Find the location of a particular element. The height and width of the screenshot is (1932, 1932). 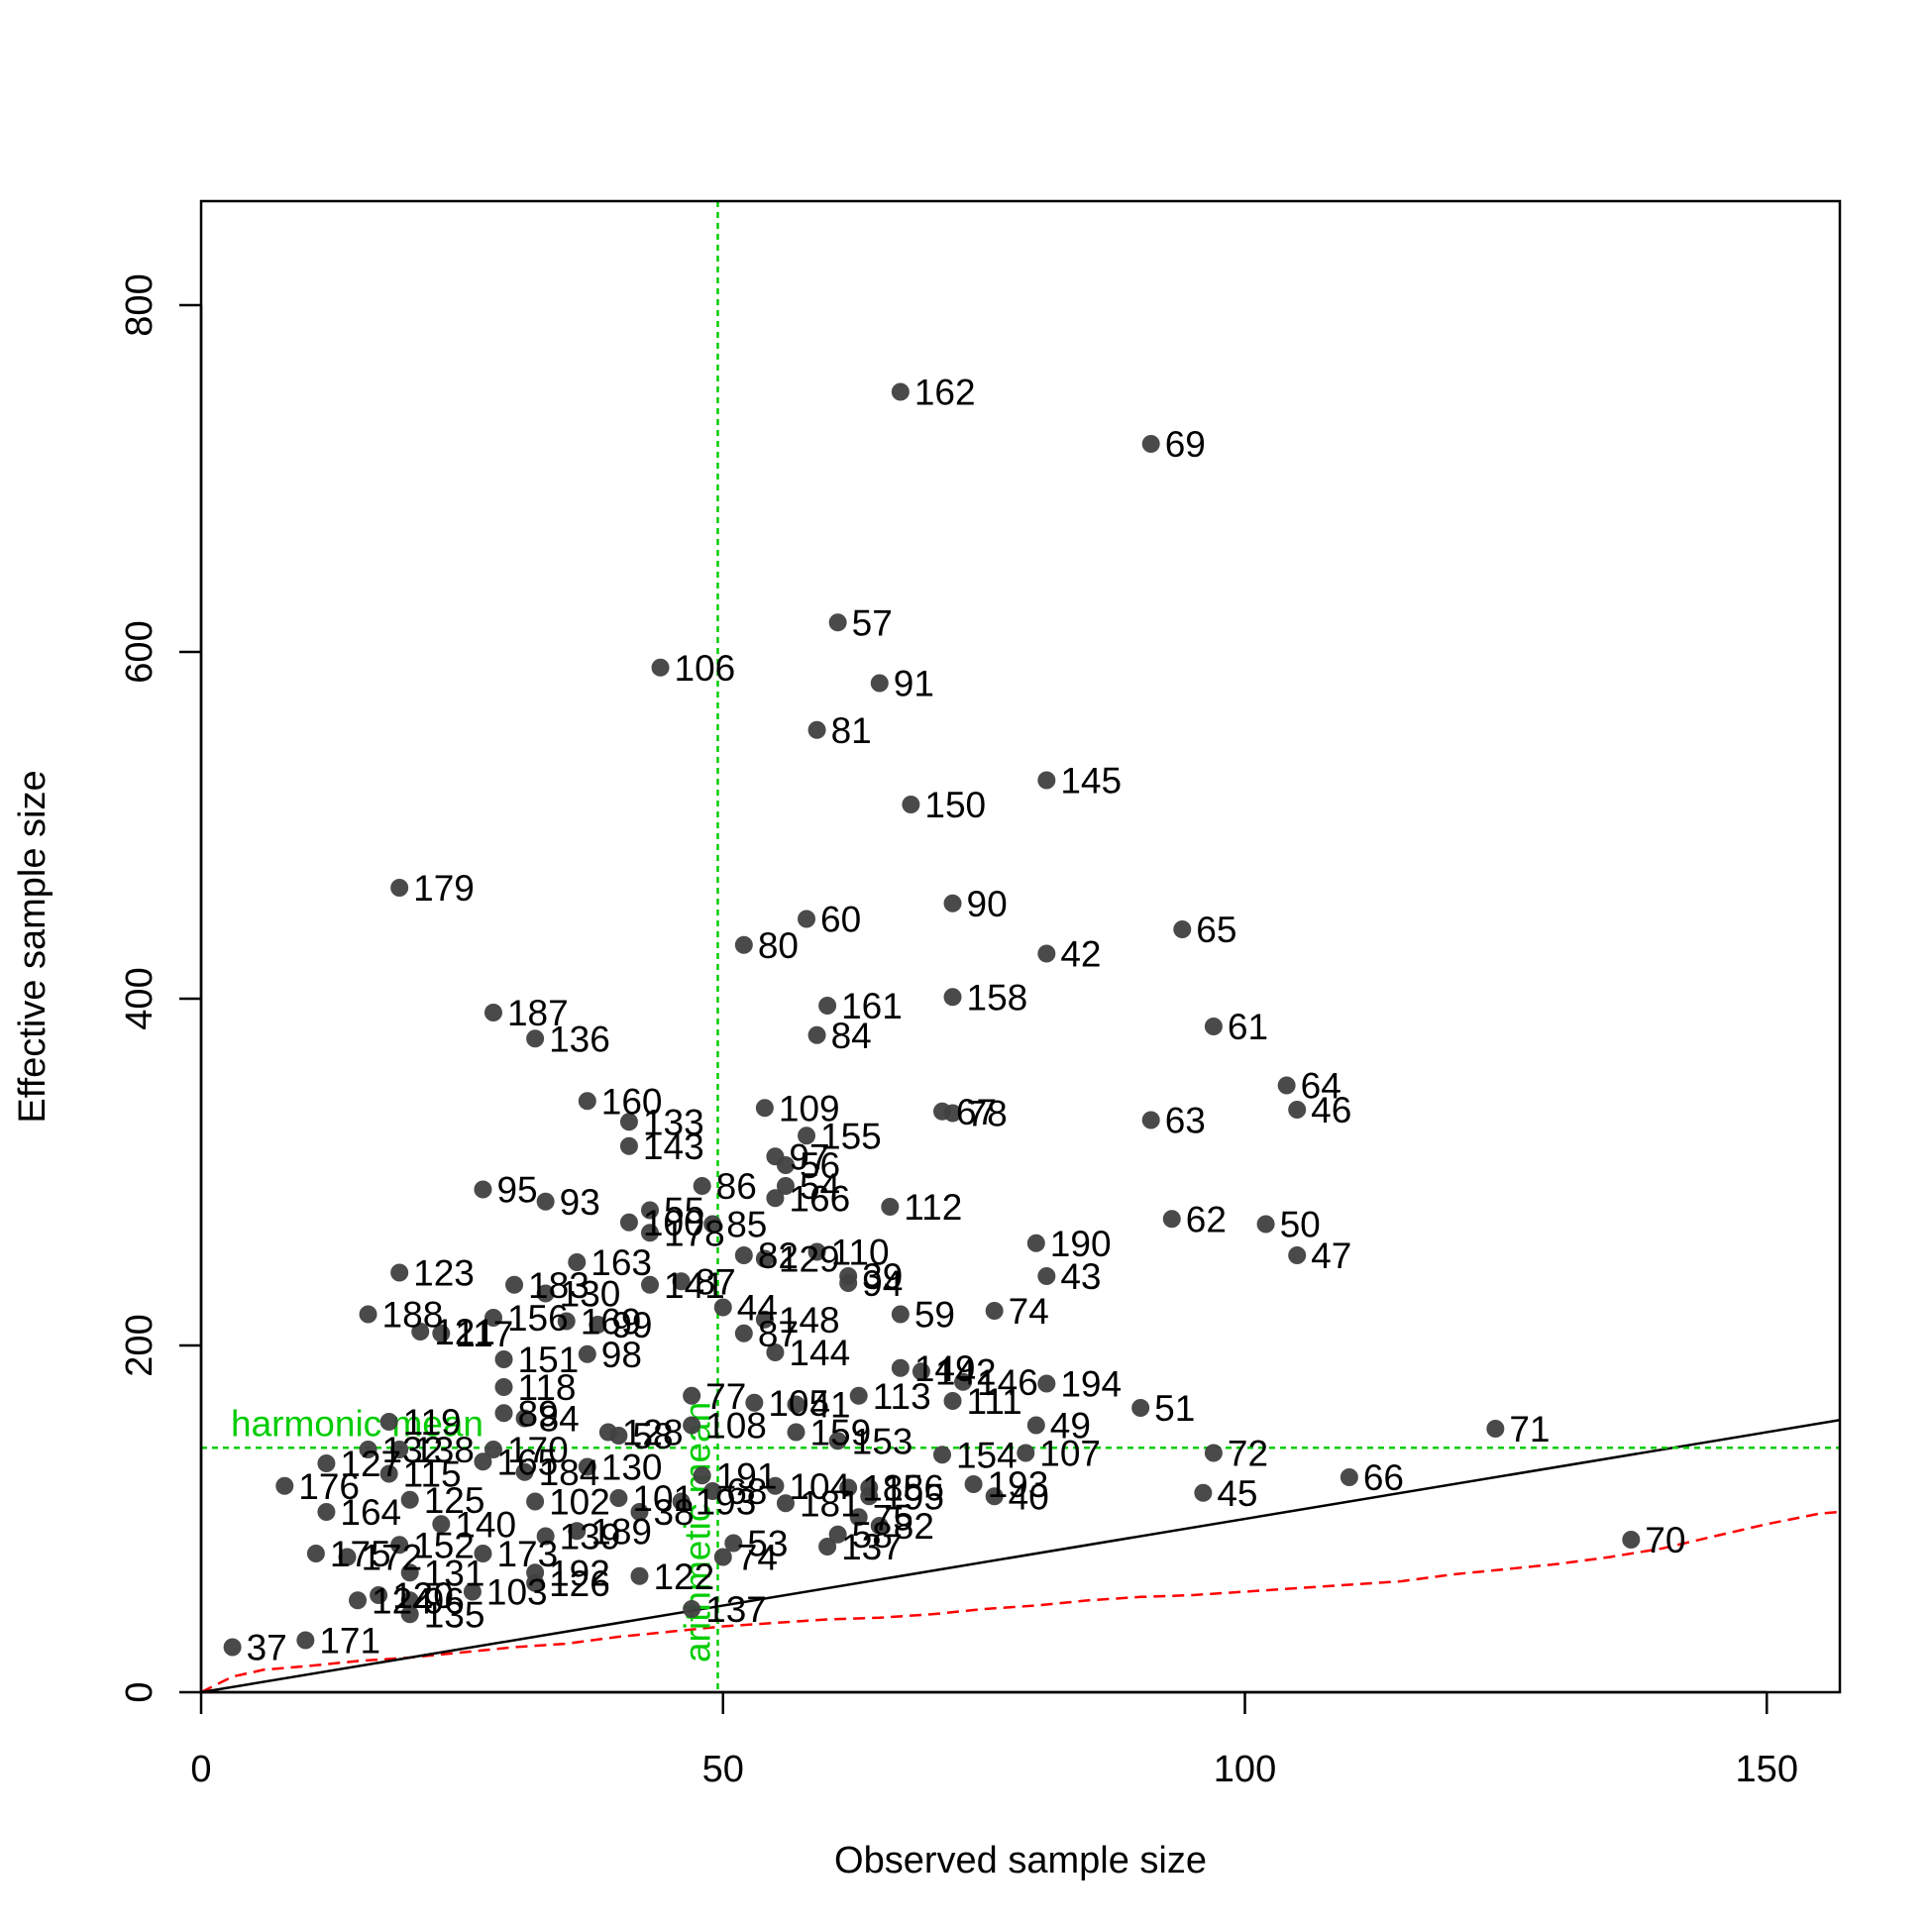

point-label: 188 is located at coordinates (413, 1316).